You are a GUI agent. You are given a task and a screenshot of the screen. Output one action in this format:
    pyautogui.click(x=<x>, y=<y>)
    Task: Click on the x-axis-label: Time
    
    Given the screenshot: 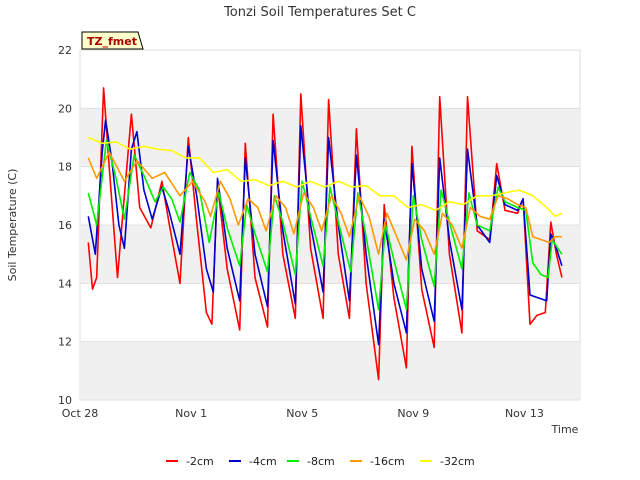 What is the action you would take?
    pyautogui.click(x=565, y=429)
    